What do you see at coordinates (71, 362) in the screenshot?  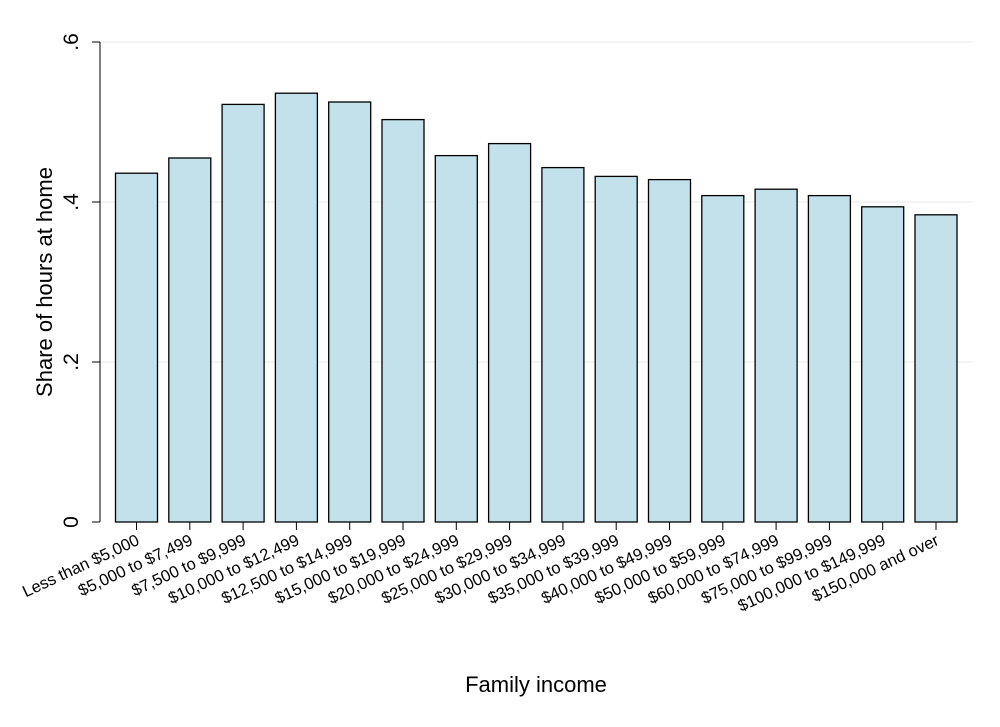 I see `y-tick-label-1: .2` at bounding box center [71, 362].